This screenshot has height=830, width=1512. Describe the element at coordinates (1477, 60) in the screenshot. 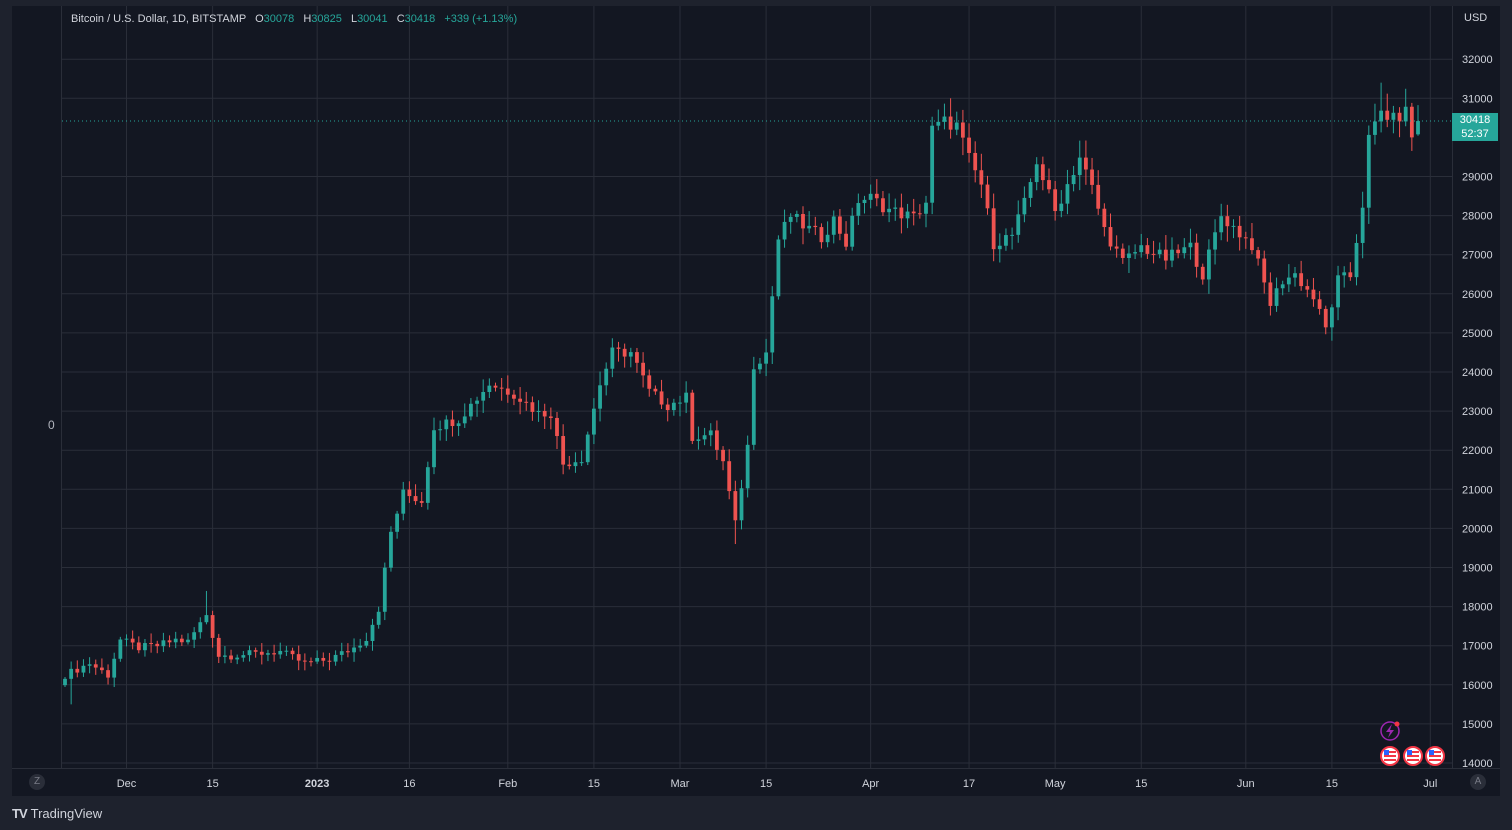

I see `price-tick-label: 32000` at that location.